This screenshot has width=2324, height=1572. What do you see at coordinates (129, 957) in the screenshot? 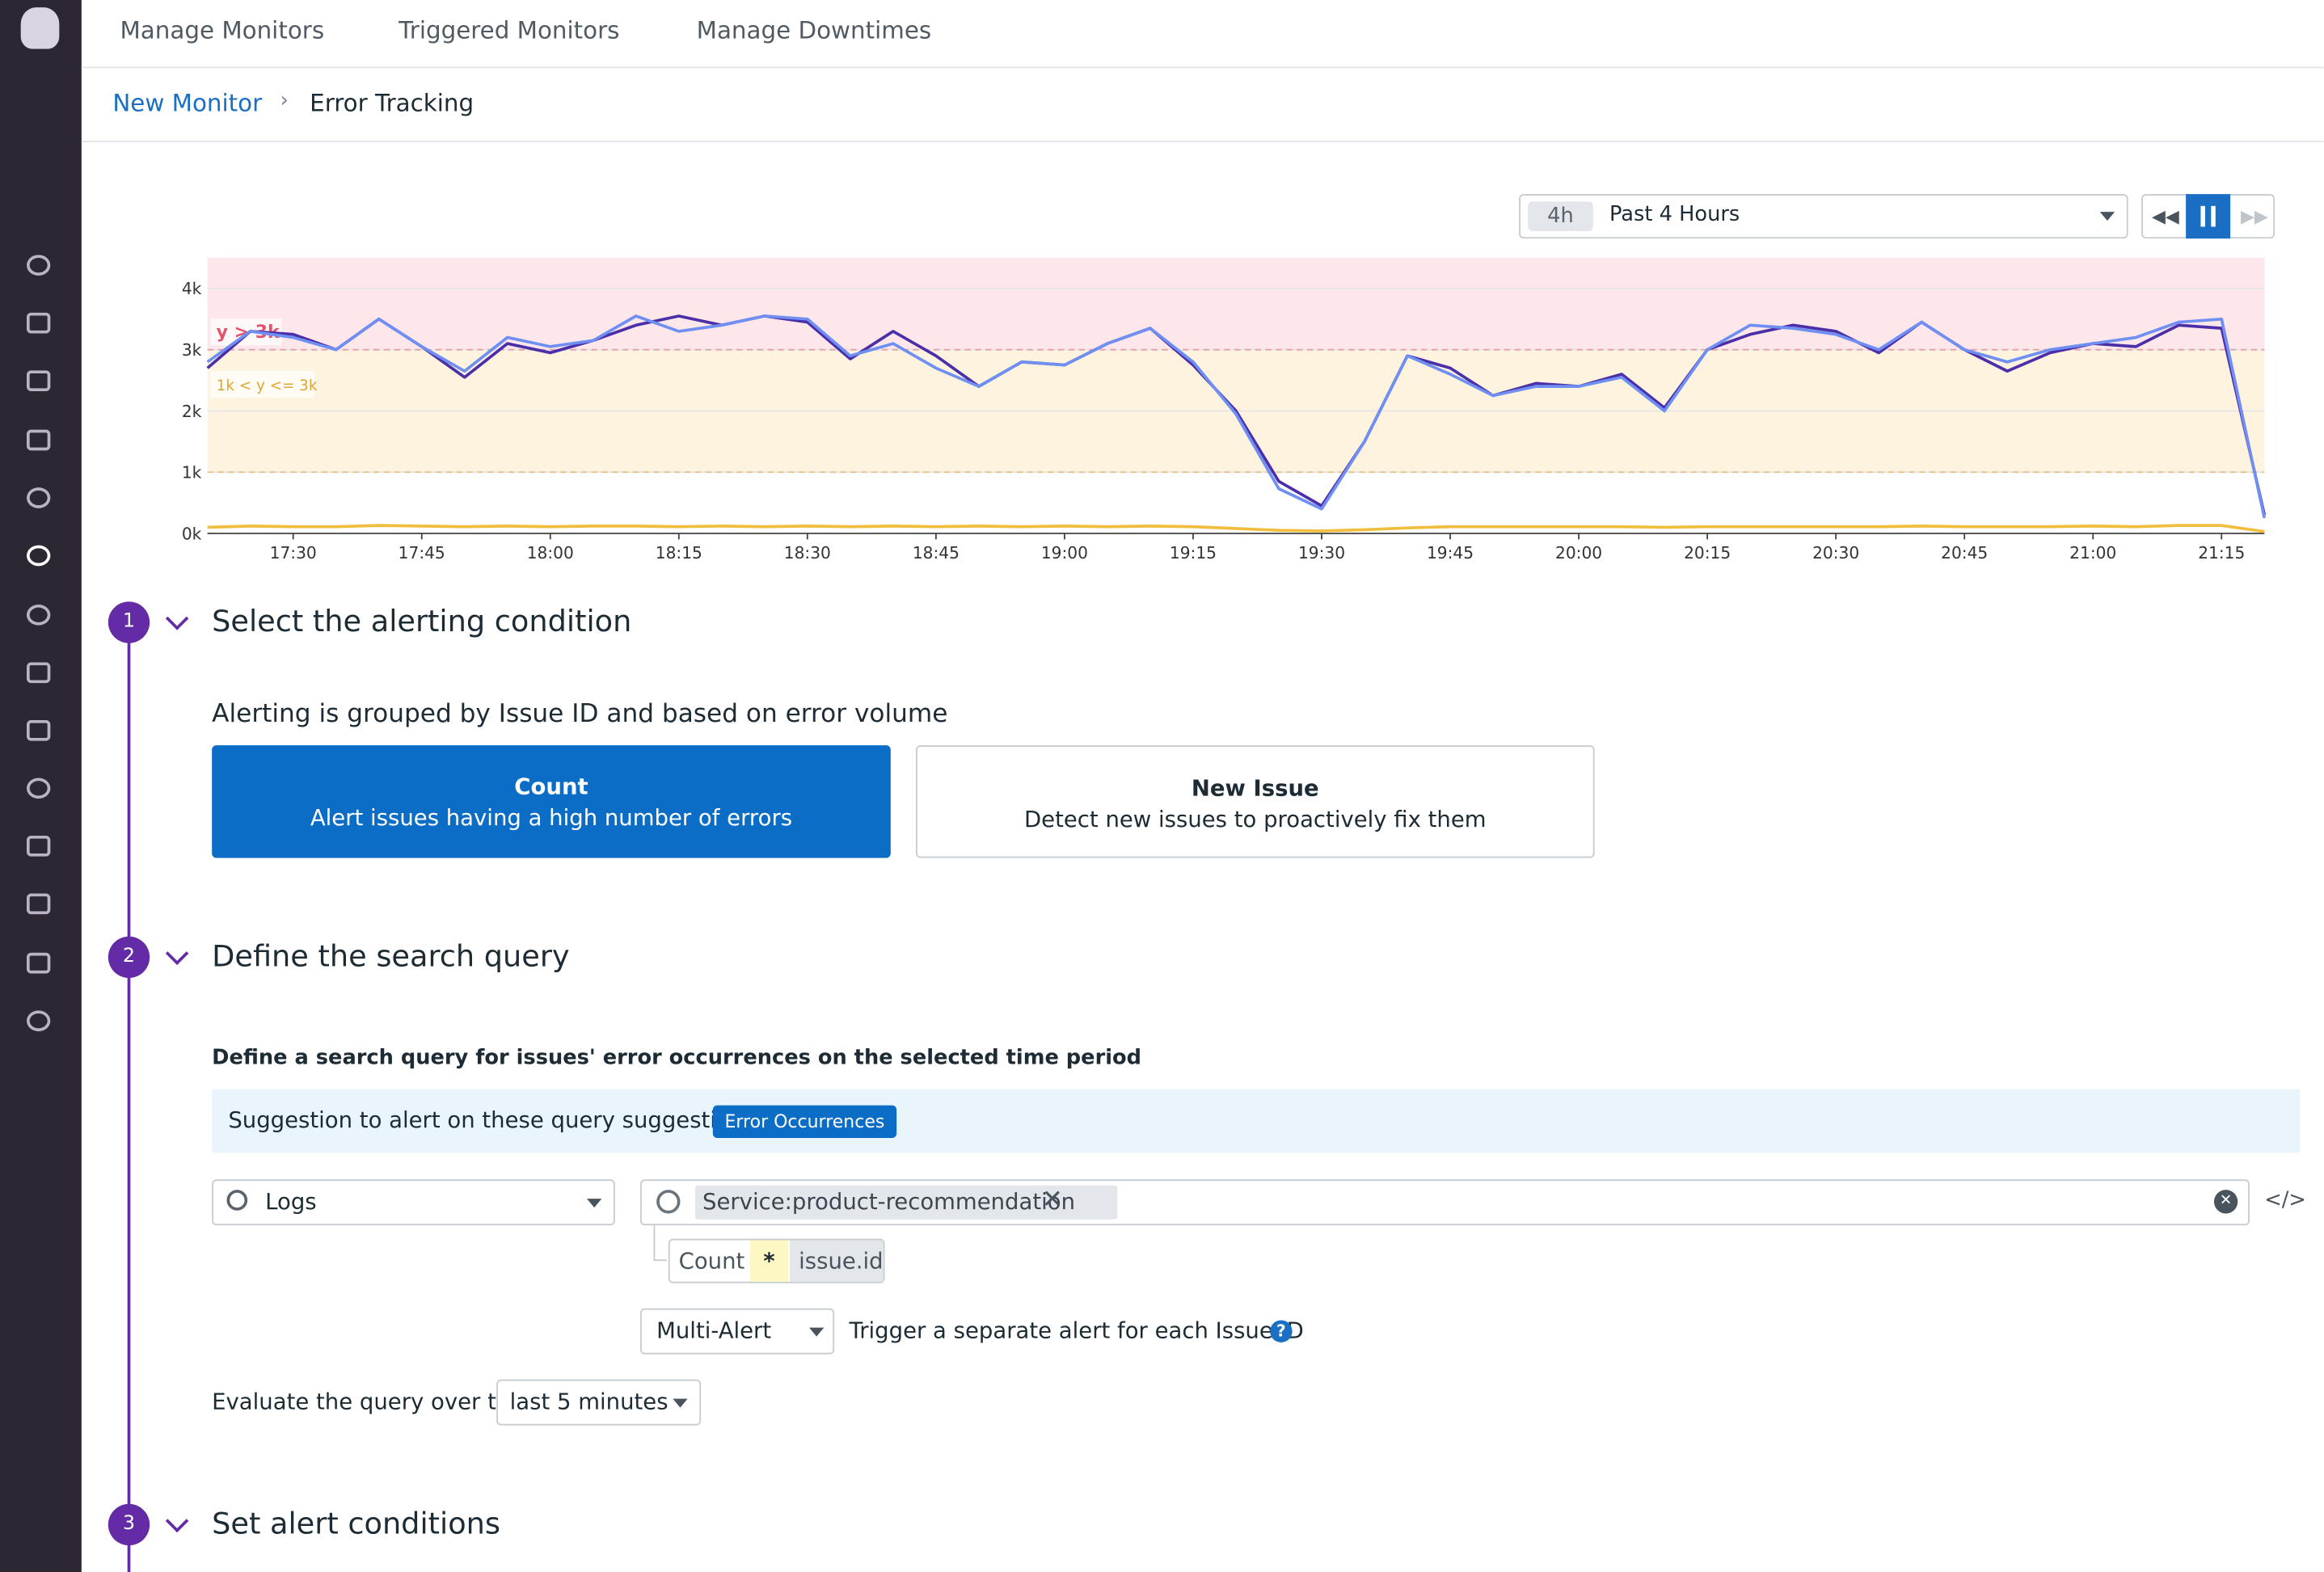
I see `step-number: 2` at bounding box center [129, 957].